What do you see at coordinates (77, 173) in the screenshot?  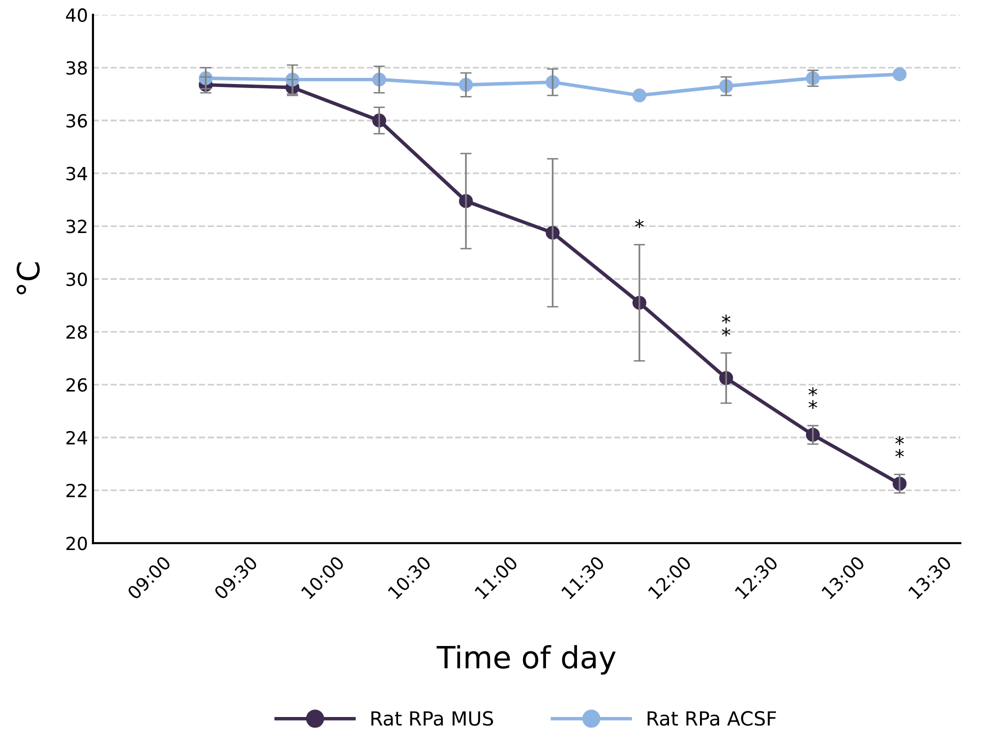 I see `y-tick-label: 34` at bounding box center [77, 173].